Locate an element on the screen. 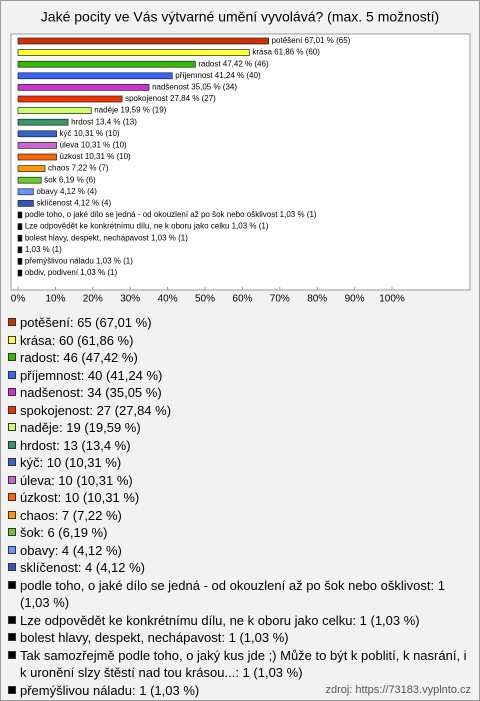 This screenshot has width=480, height=701. x-tick-label: 20% is located at coordinates (93, 299).